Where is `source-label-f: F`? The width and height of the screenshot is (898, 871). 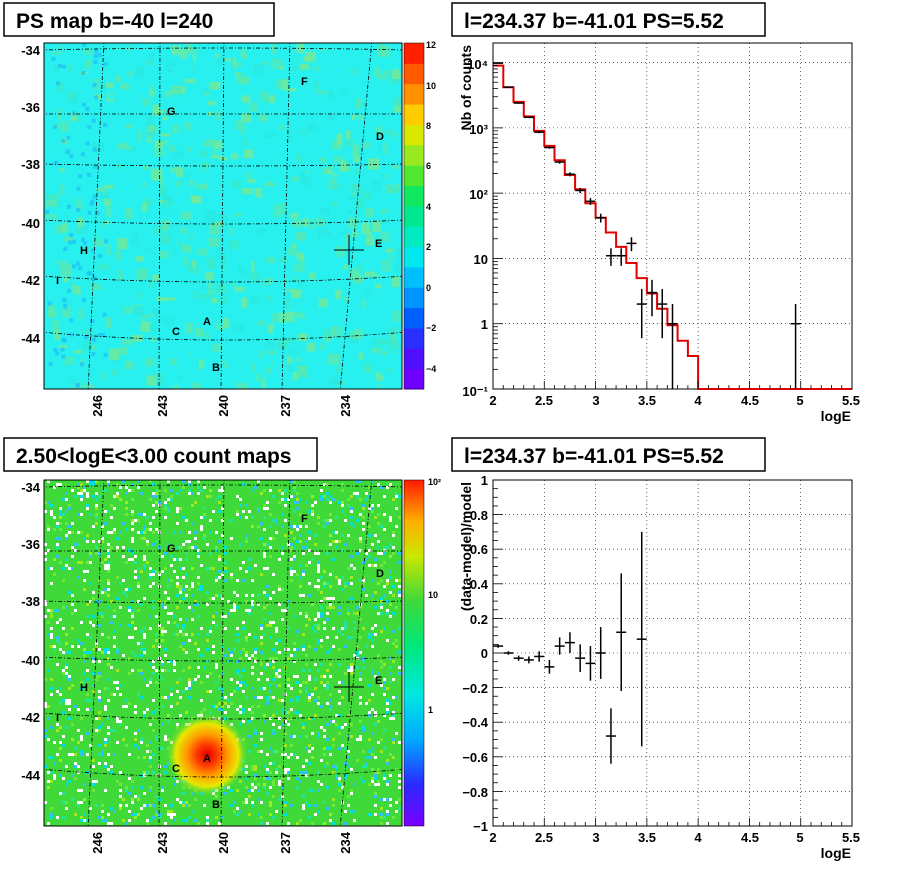 source-label-f: F is located at coordinates (304, 82).